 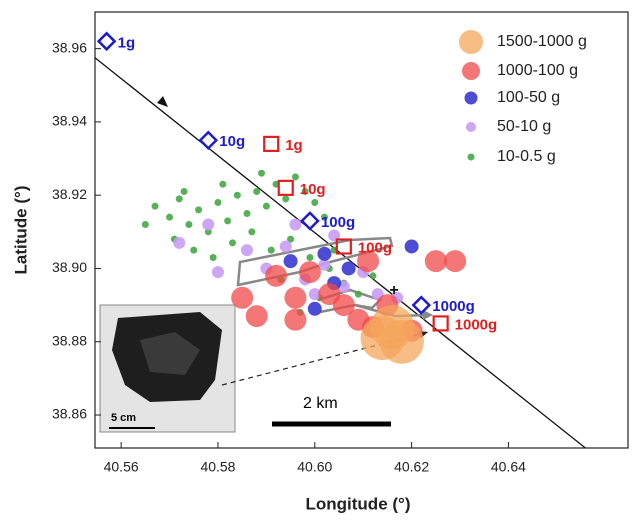 I want to click on trajectory-arrowhead, so click(x=162, y=101).